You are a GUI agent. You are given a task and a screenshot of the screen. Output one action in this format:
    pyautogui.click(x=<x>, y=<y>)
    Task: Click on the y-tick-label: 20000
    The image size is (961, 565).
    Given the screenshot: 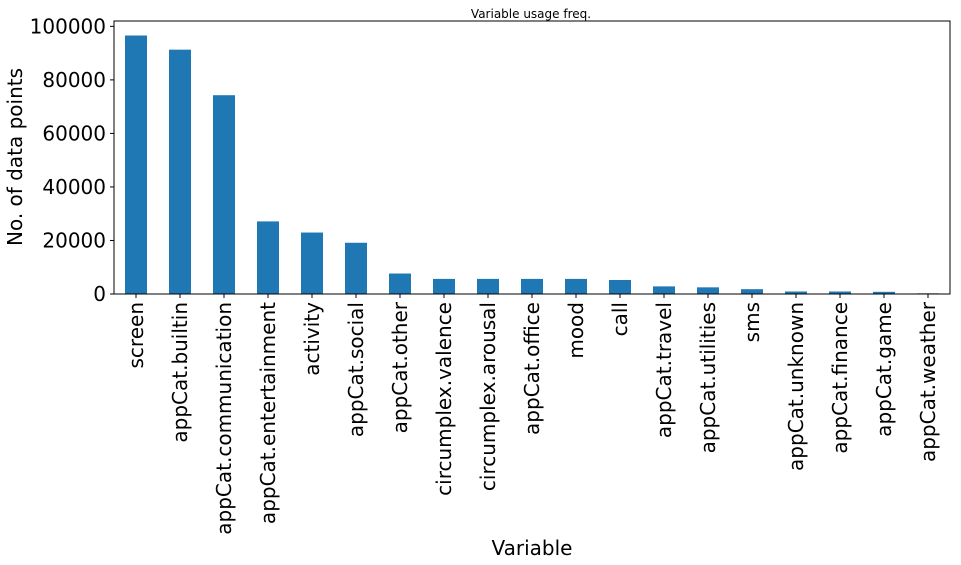 What is the action you would take?
    pyautogui.click(x=74, y=240)
    